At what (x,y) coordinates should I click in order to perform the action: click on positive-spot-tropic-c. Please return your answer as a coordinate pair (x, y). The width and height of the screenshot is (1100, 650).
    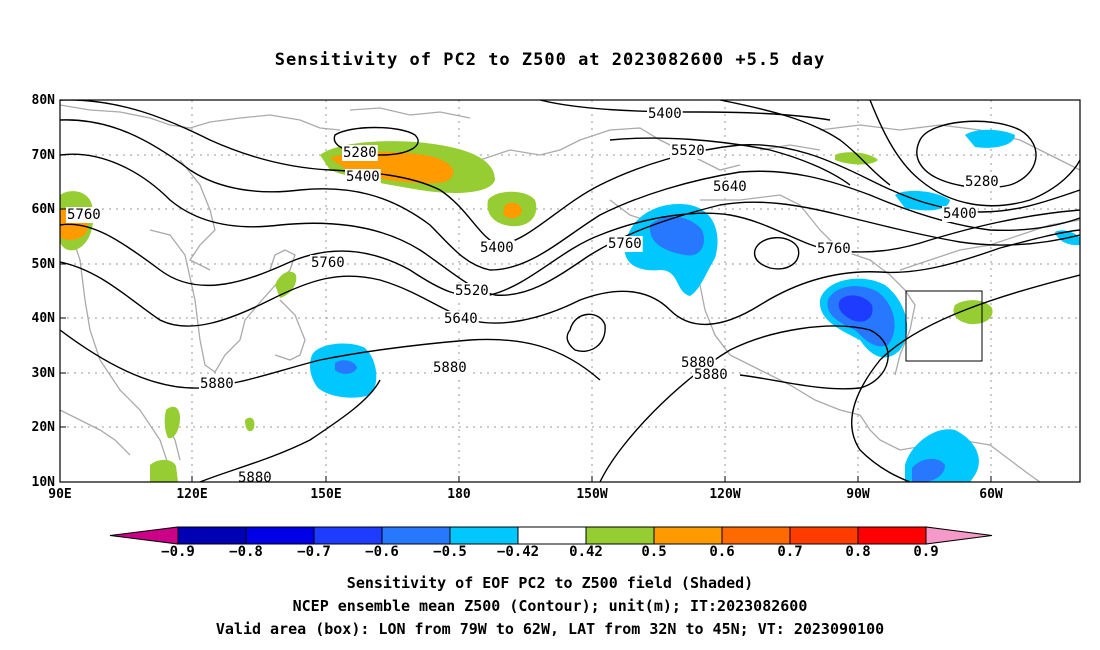
    Looking at the image, I should click on (250, 424).